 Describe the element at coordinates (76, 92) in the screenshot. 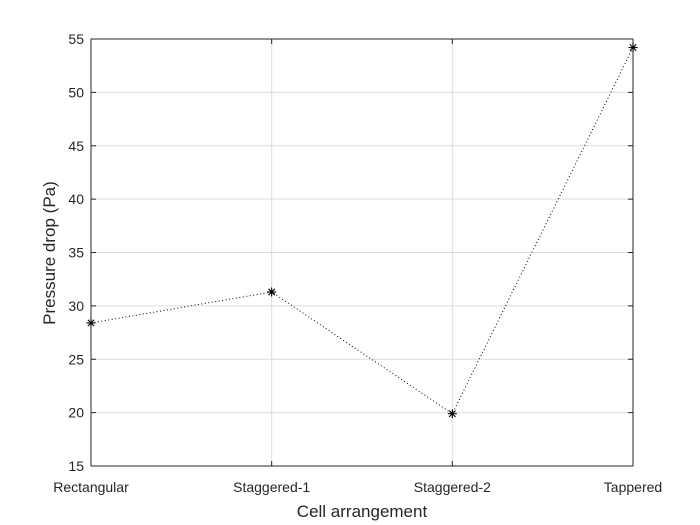

I see `y-tick-label: 50` at that location.